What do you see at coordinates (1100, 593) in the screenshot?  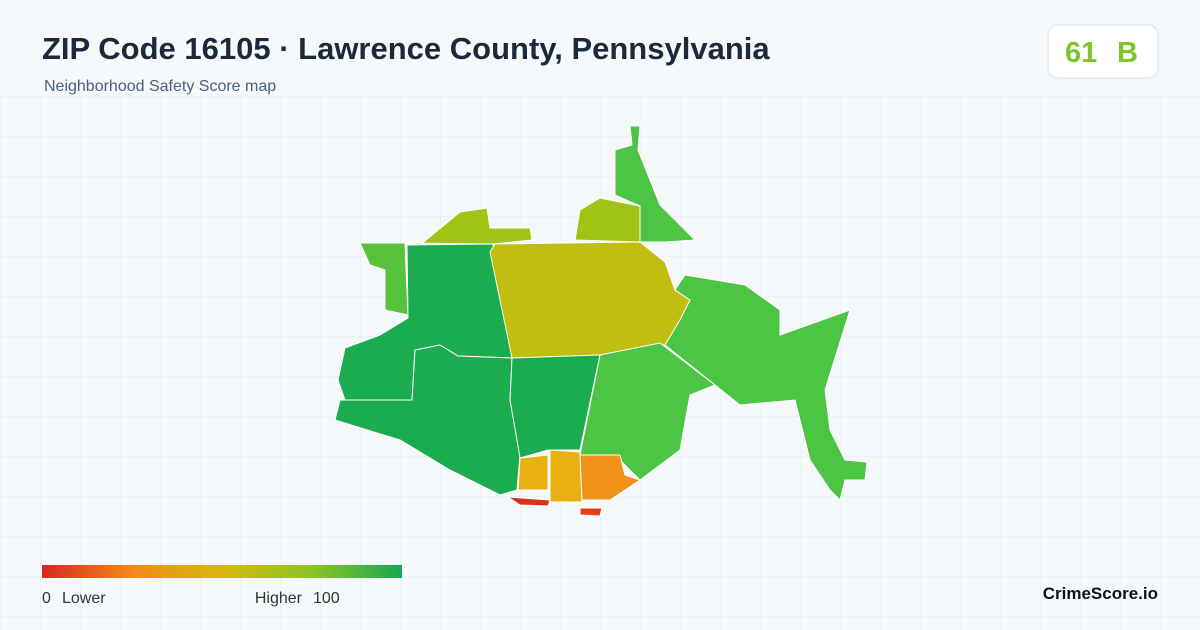 I see `brand: CrimeScore.io` at bounding box center [1100, 593].